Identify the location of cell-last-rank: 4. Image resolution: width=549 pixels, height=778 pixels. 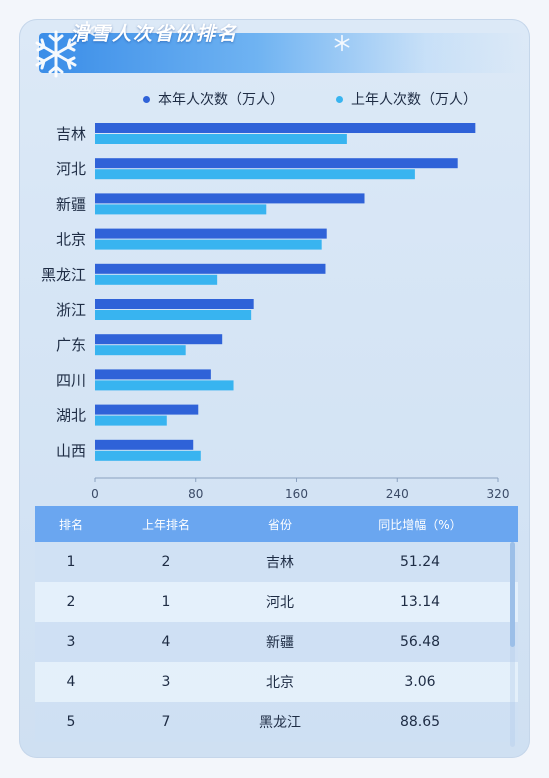
(166, 642).